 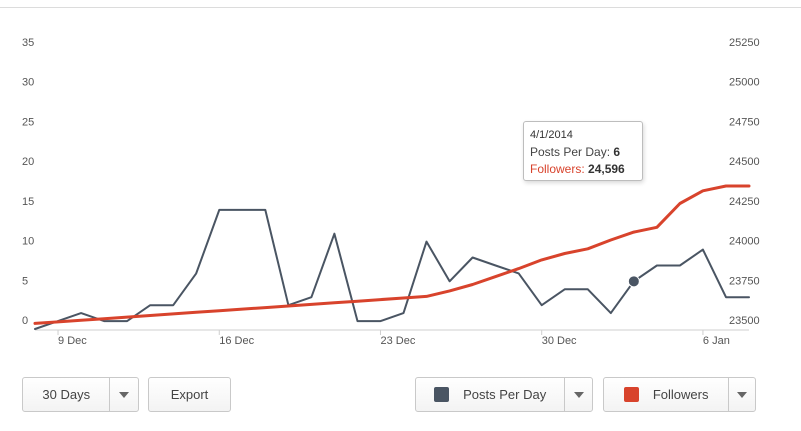 I want to click on followers-toggle: Followers, so click(x=679, y=394).